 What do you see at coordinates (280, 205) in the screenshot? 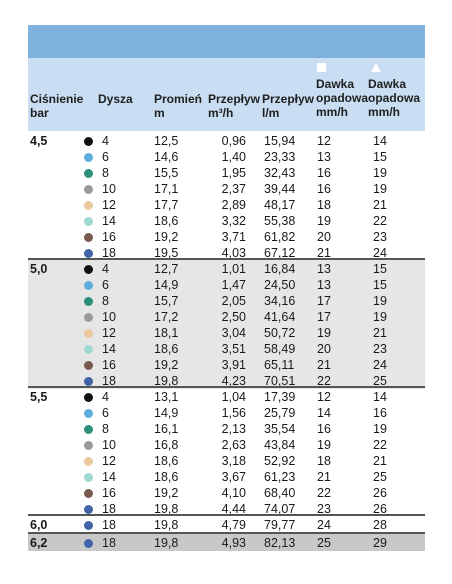
I see `flow-lmin-value: 48,17` at bounding box center [280, 205].